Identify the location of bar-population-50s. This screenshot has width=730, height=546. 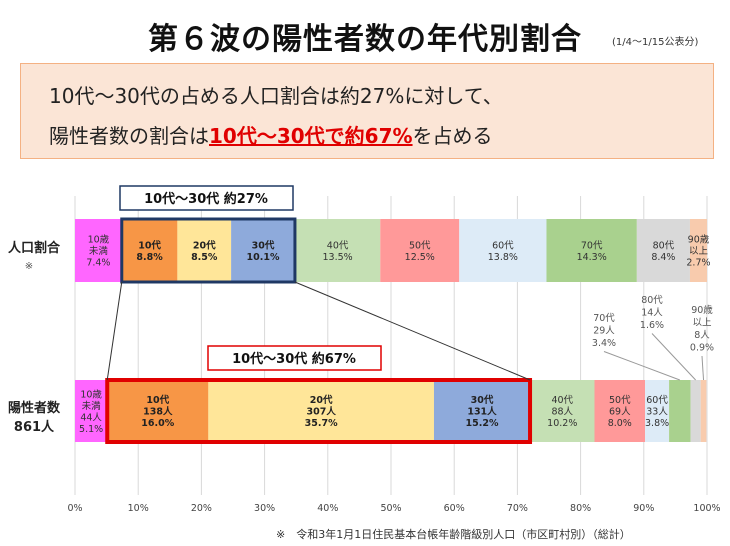
(420, 250).